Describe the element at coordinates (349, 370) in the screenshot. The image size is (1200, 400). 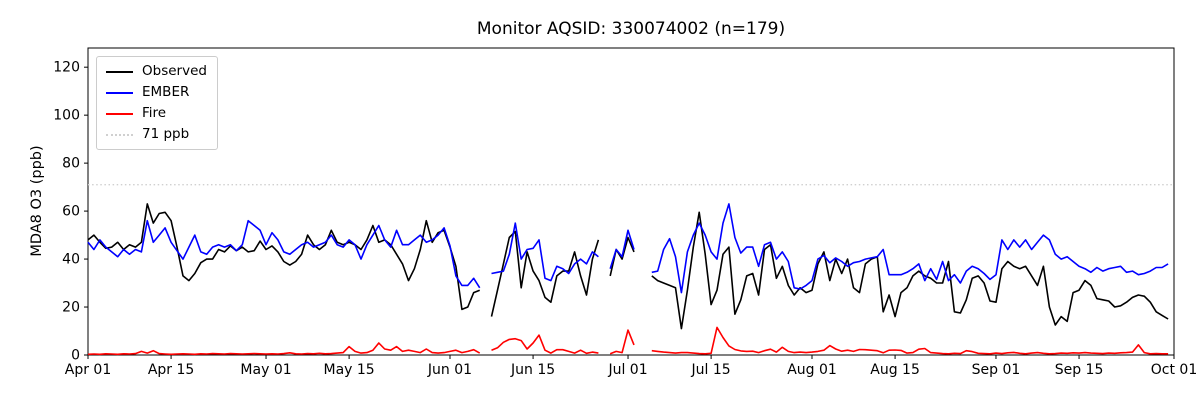
I see `x-tick-label: May 15` at that location.